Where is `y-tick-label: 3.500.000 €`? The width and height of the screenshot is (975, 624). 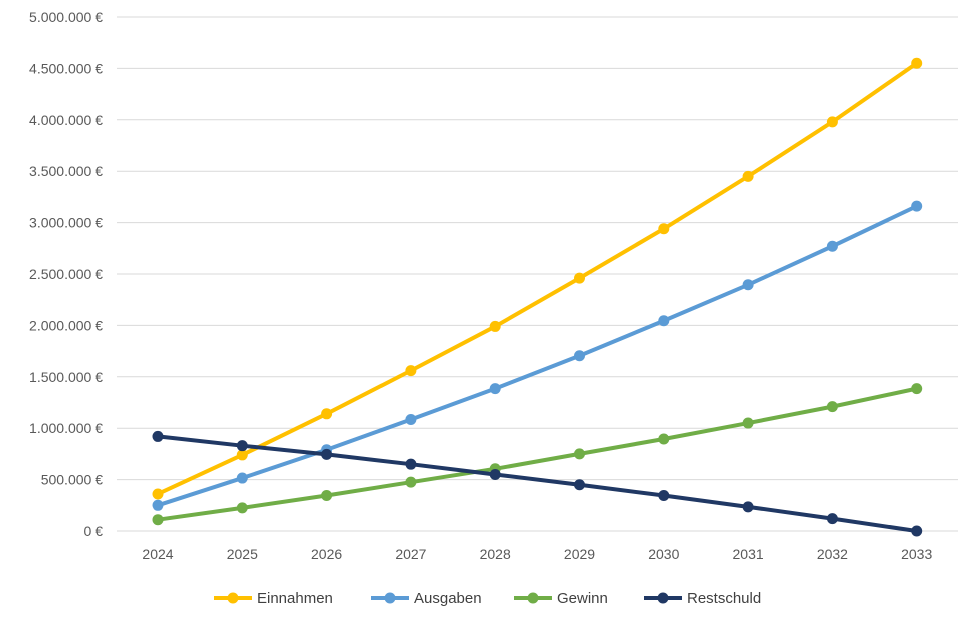
y-tick-label: 3.500.000 € is located at coordinates (66, 171).